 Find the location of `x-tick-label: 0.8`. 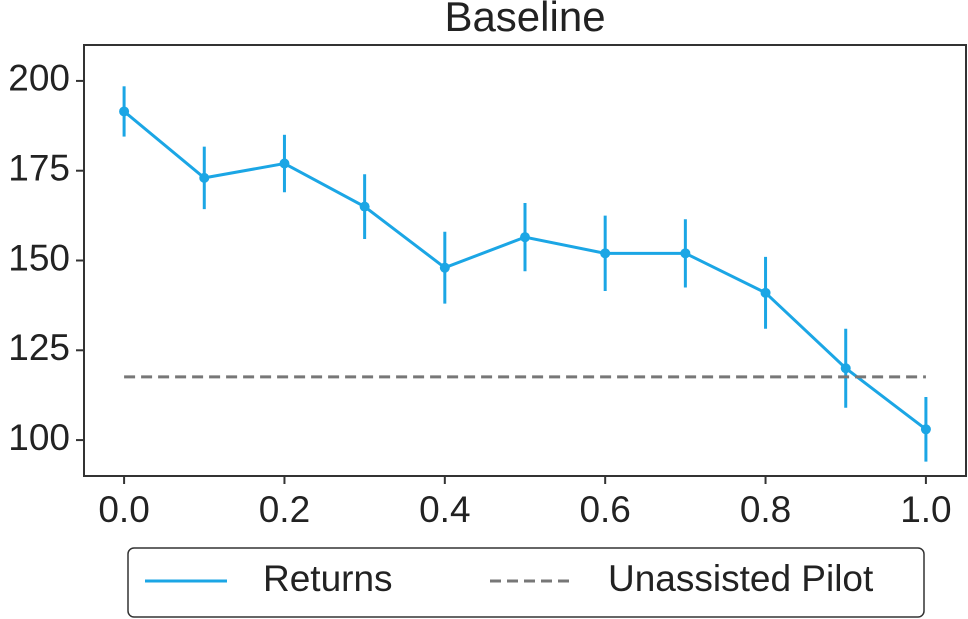

x-tick-label: 0.8 is located at coordinates (765, 509).